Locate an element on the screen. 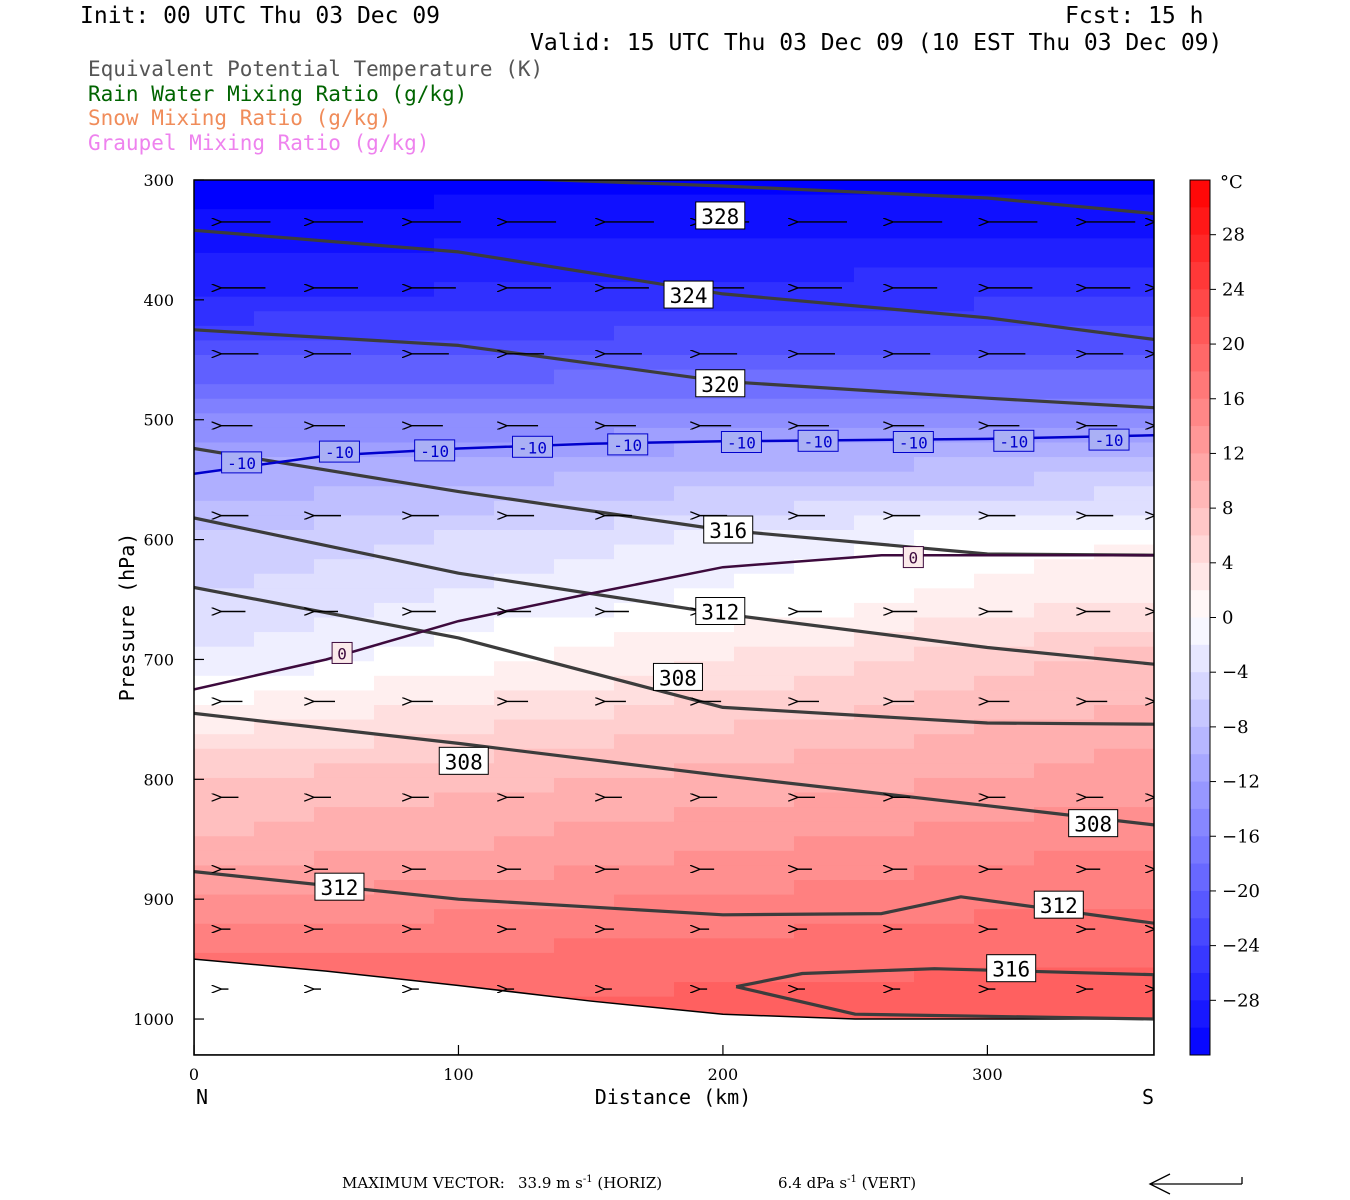 This screenshot has width=1350, height=1200. ground-surface is located at coordinates (674, 1006).